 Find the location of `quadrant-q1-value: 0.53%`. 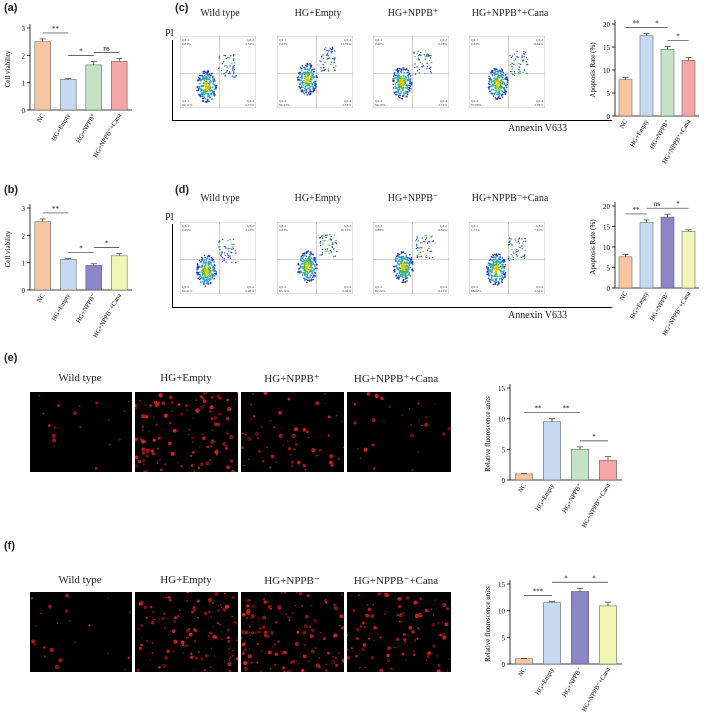

quadrant-q1-value: 0.53% is located at coordinates (475, 44).